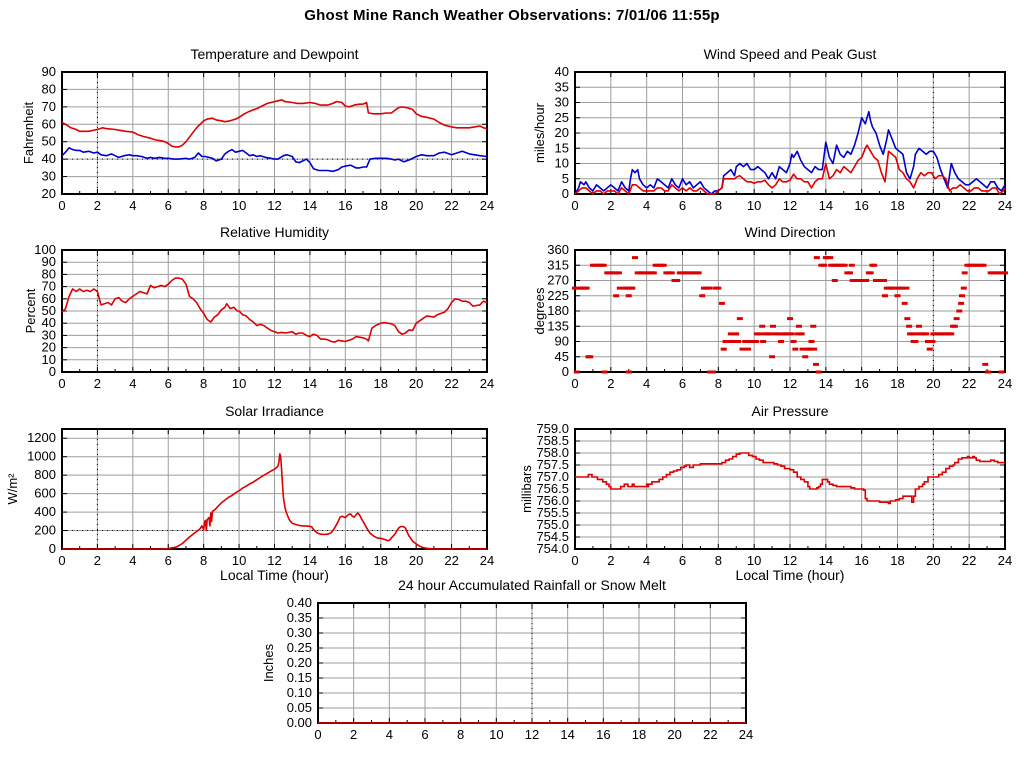 Image resolution: width=1024 pixels, height=768 pixels. Describe the element at coordinates (552, 428) in the screenshot. I see `y-tick-label: 759.0` at that location.